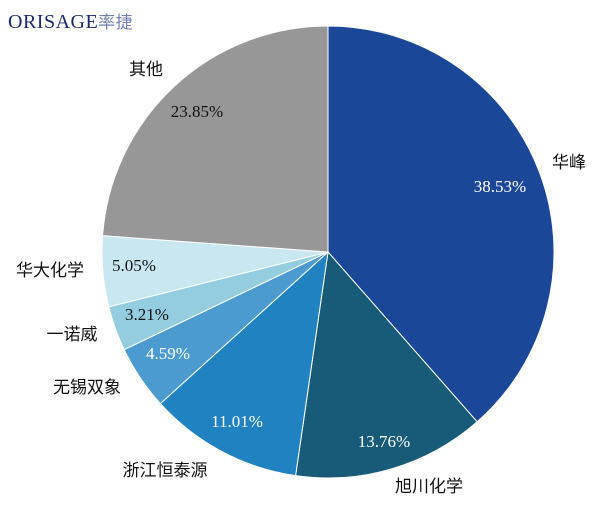  Describe the element at coordinates (500, 186) in the screenshot. I see `value-label-1: 38.53%` at that location.